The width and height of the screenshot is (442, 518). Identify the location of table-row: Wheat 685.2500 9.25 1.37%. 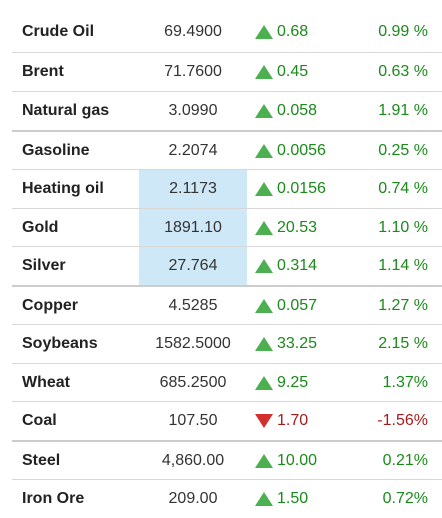
(227, 382).